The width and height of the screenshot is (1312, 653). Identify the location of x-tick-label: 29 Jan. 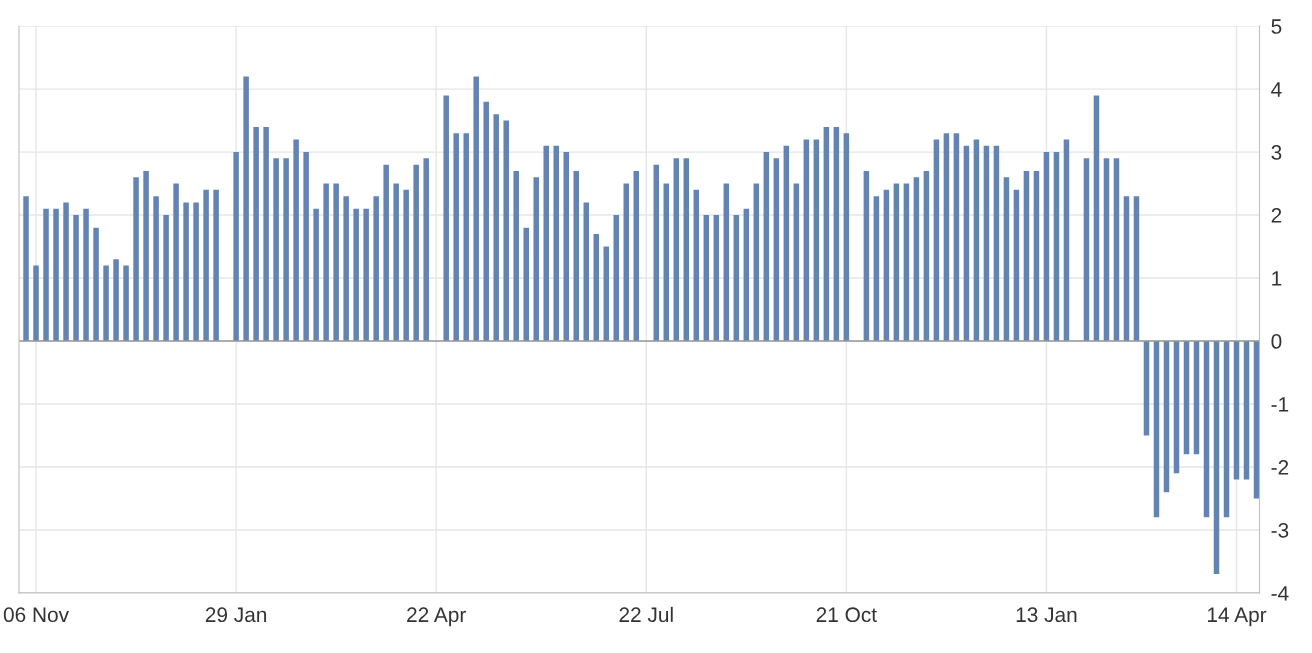
(236, 615).